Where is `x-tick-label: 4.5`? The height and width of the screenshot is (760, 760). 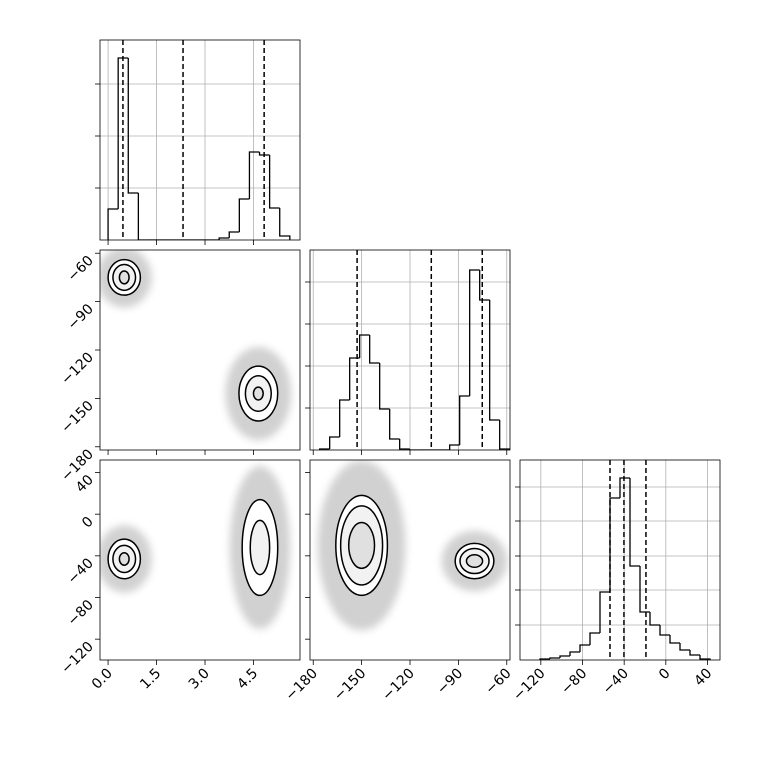 x-tick-label: 4.5 is located at coordinates (247, 679).